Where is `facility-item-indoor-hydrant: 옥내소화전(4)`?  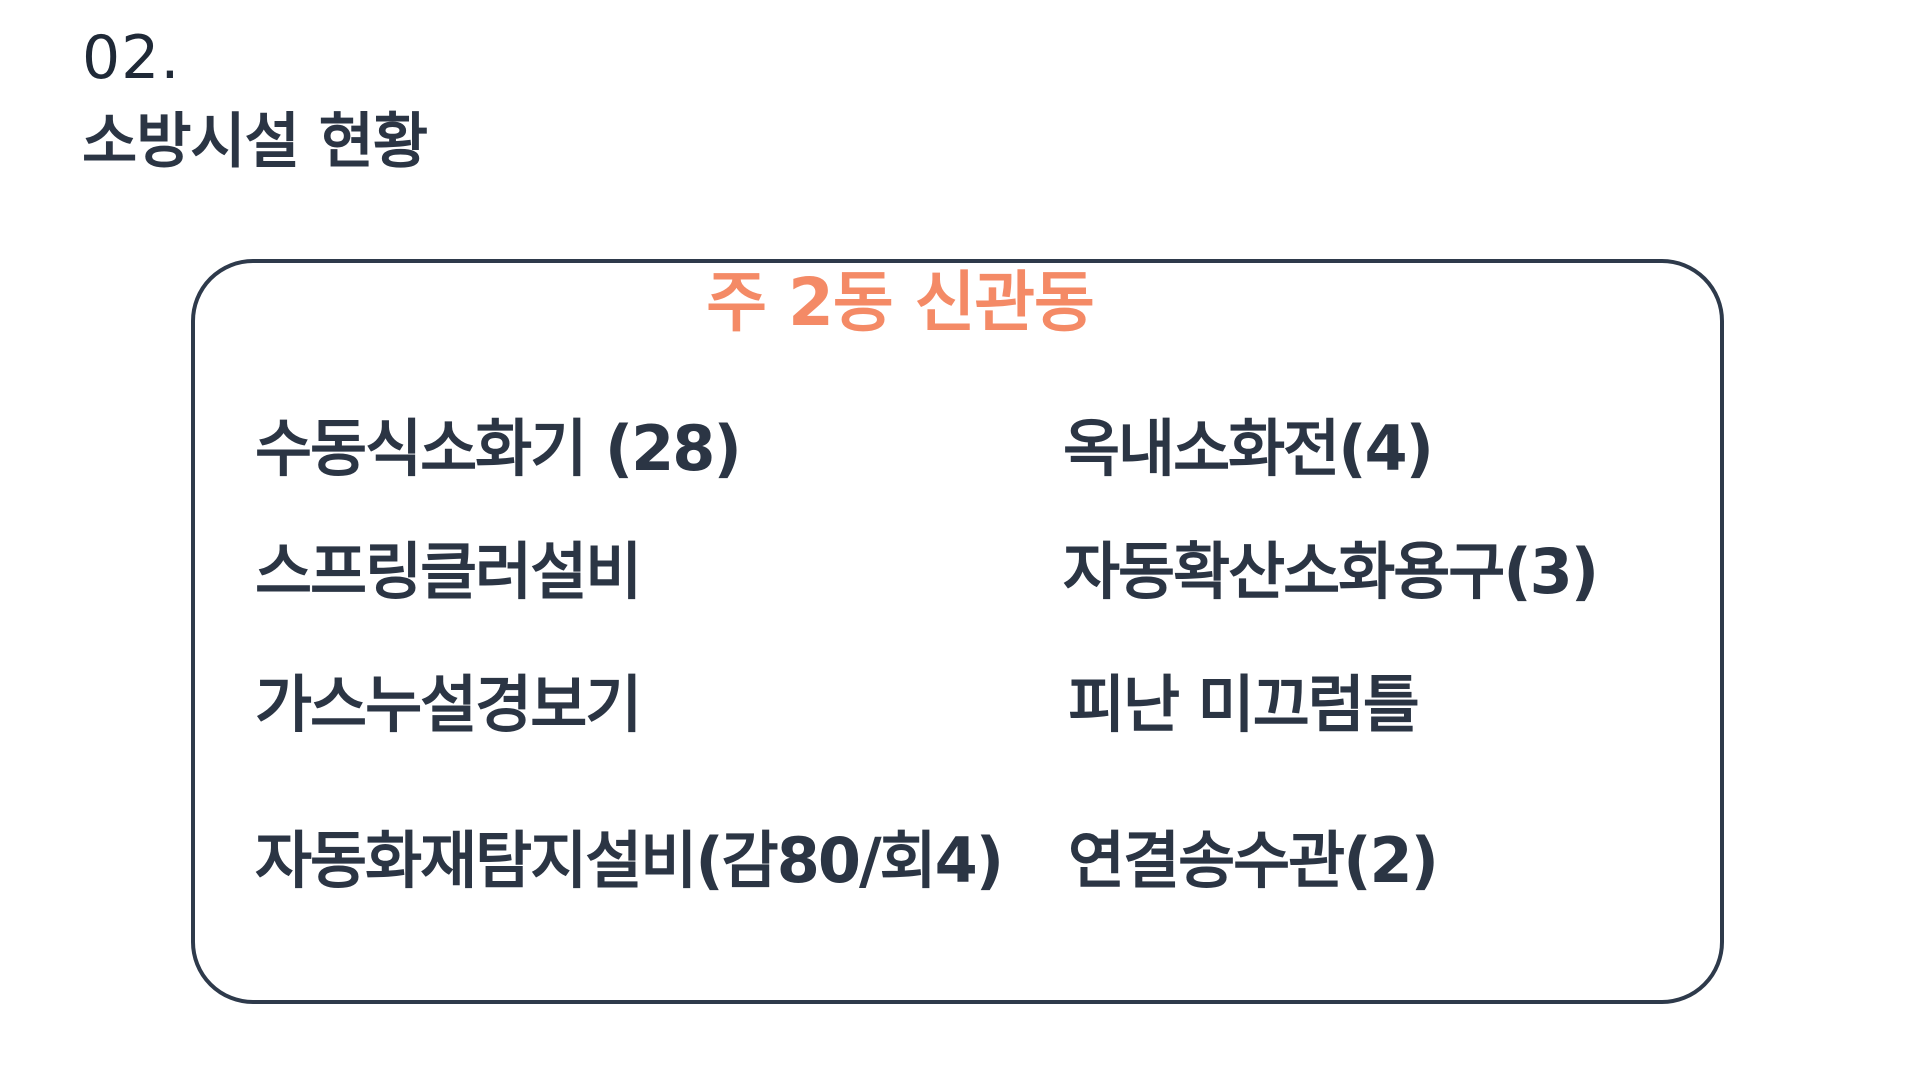 facility-item-indoor-hydrant: 옥내소화전(4) is located at coordinates (1248, 448).